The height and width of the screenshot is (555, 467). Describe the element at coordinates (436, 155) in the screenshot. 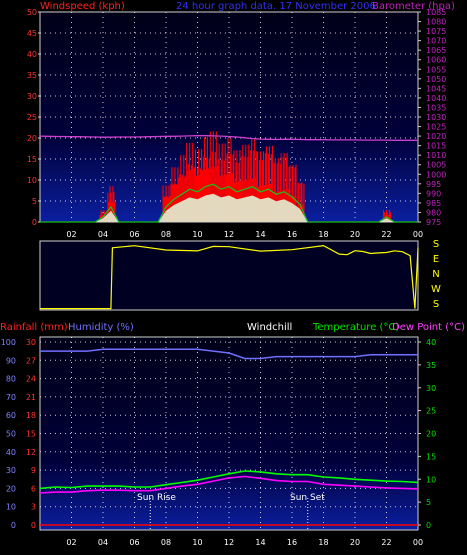

I see `baro-tick-label: 1010` at that location.